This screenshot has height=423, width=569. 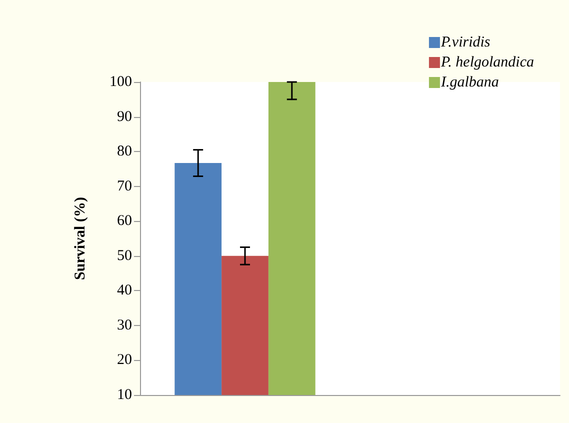 What do you see at coordinates (124, 116) in the screenshot?
I see `y-tick-label: 90` at bounding box center [124, 116].